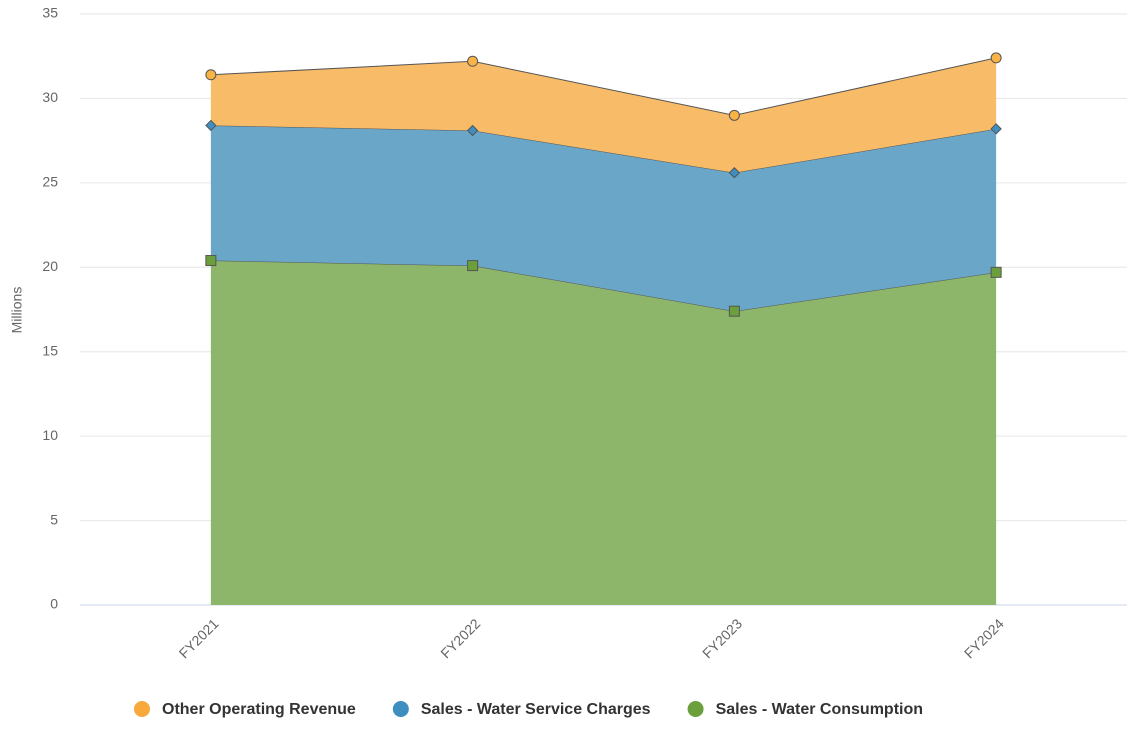 Image resolution: width=1127 pixels, height=729 pixels. What do you see at coordinates (536, 709) in the screenshot?
I see `legend-label: Sales - Water Service Charges` at bounding box center [536, 709].